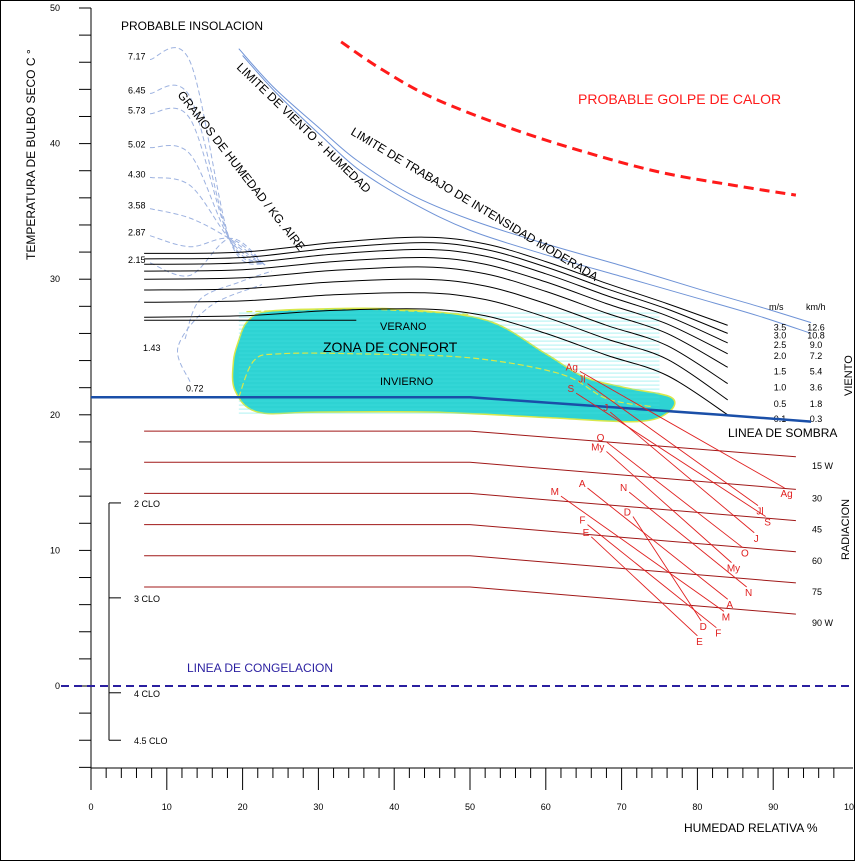 This screenshot has height=861, width=855. I want to click on month-start-label: M, so click(555, 492).